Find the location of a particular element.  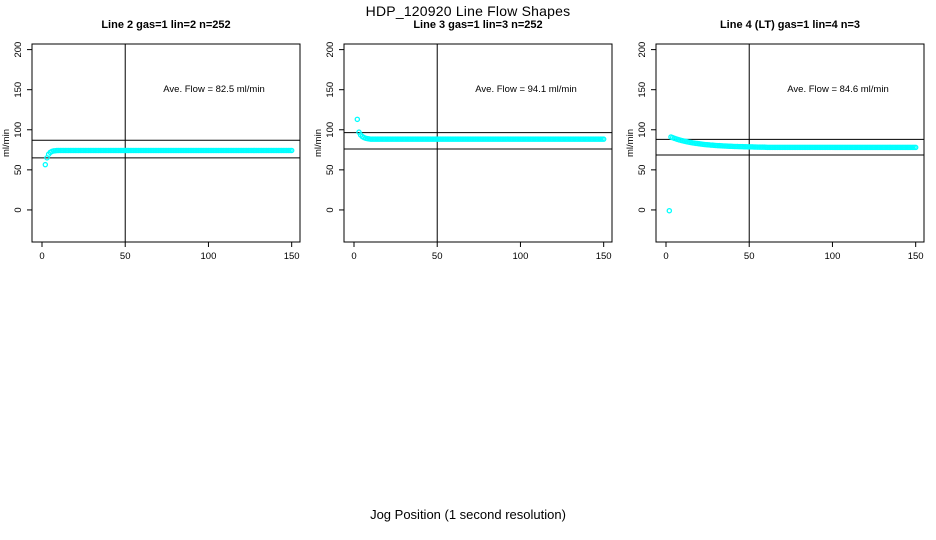

figure-title: HDP_120920 Line Flow Shapes is located at coordinates (468, 11).